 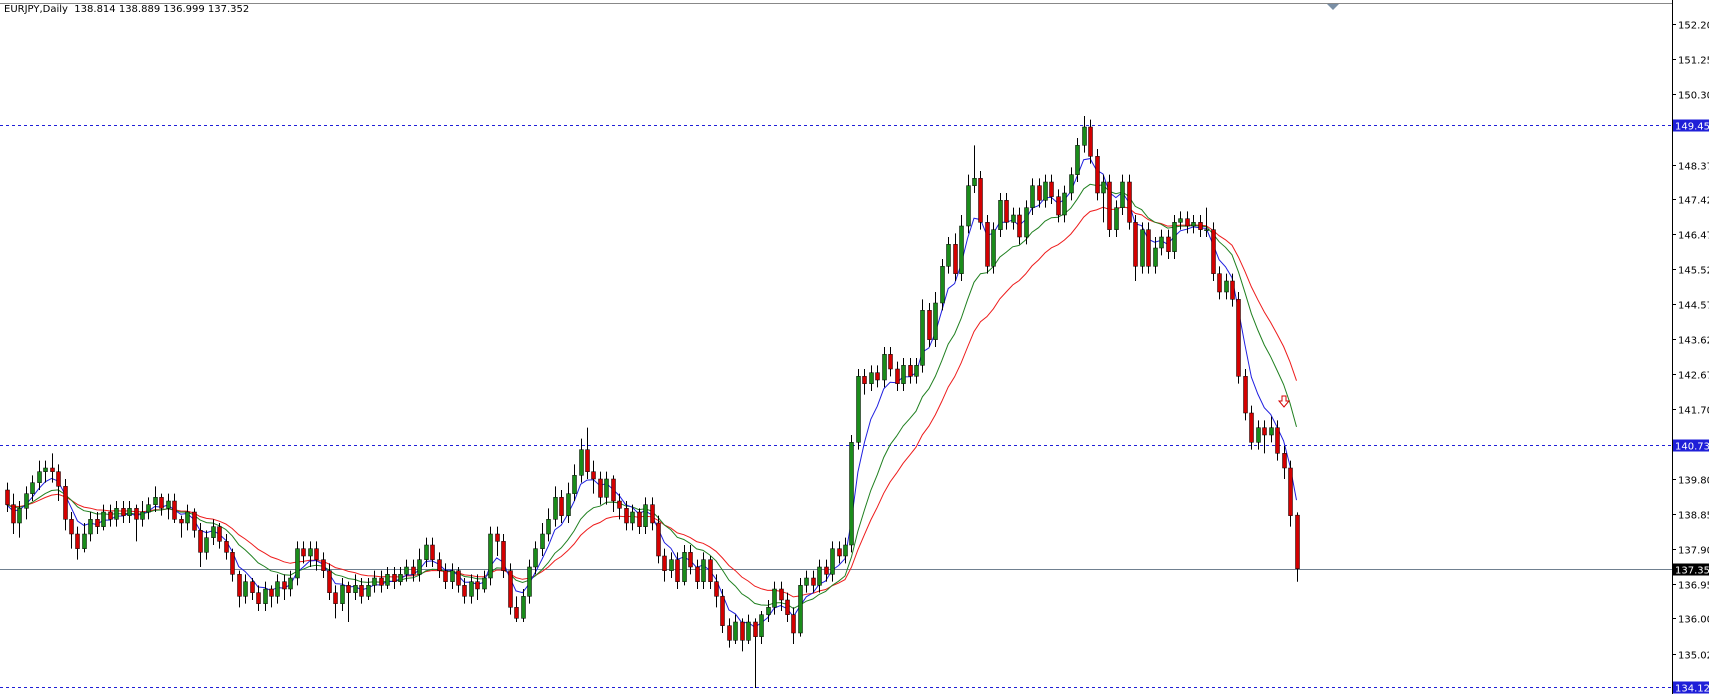 What do you see at coordinates (1693, 167) in the screenshot?
I see `y-tick-label: 148.375` at bounding box center [1693, 167].